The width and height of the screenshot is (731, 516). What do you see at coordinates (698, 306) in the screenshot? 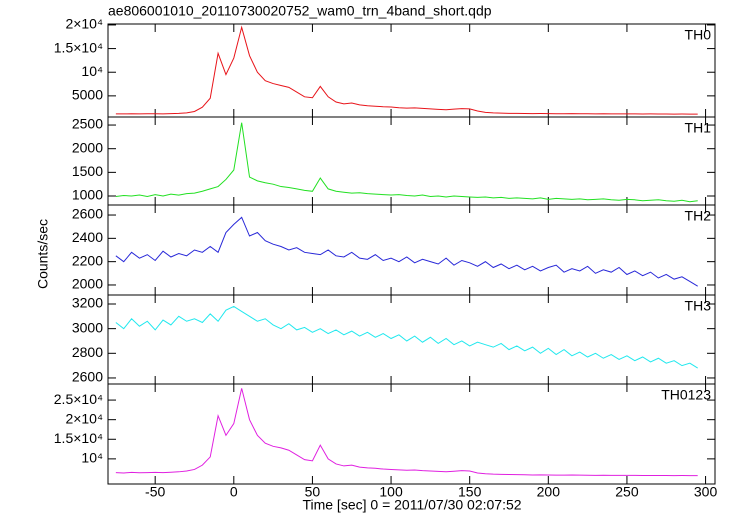
I see `series-label: TH3` at bounding box center [698, 306].